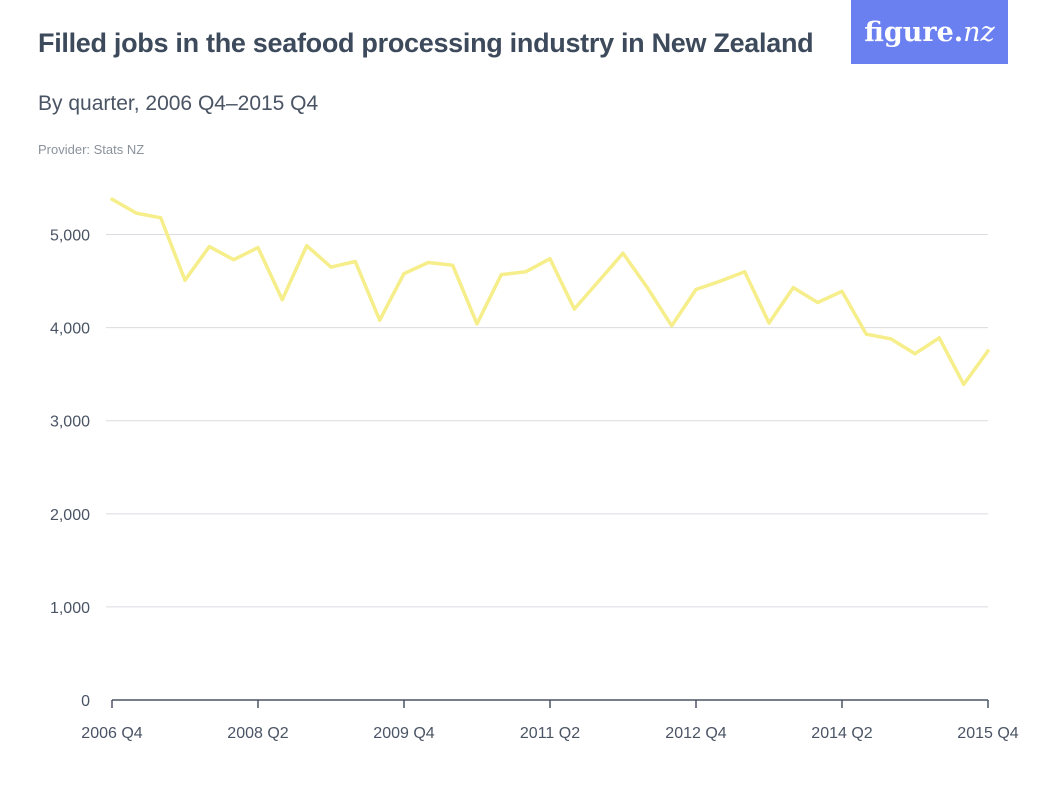 The image size is (1050, 788). Describe the element at coordinates (70, 515) in the screenshot. I see `y-tick-label: 2,000` at that location.